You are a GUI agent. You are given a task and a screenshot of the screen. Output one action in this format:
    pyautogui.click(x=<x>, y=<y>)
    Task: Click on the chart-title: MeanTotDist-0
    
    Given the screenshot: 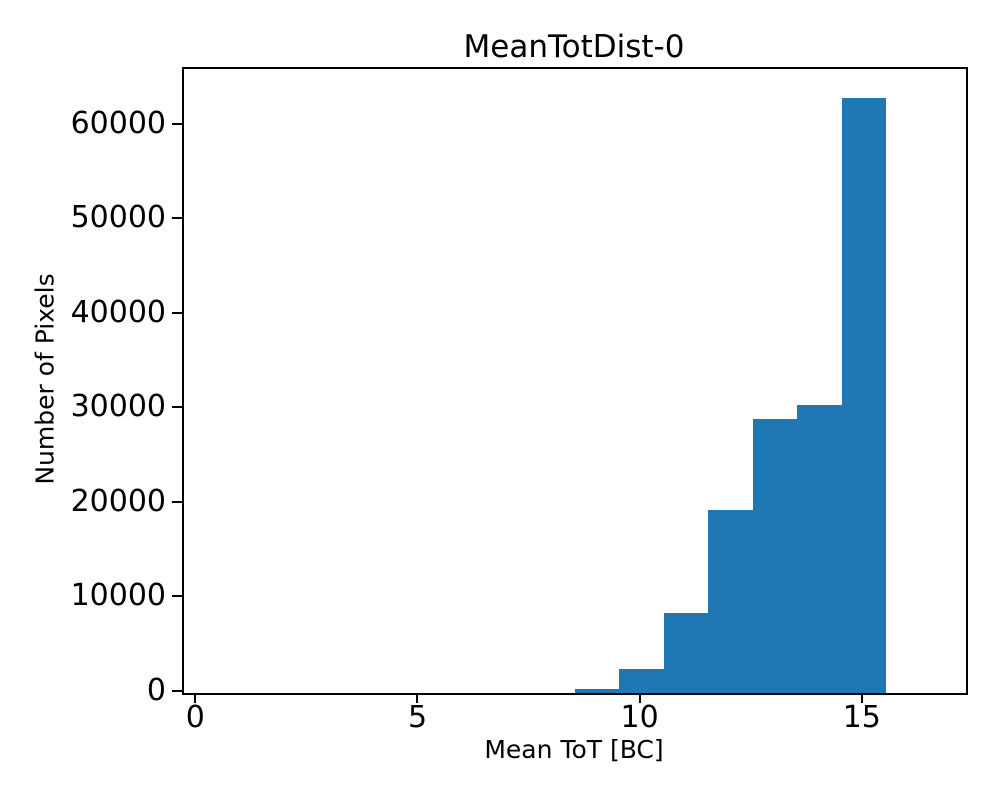 What is the action you would take?
    pyautogui.click(x=574, y=47)
    